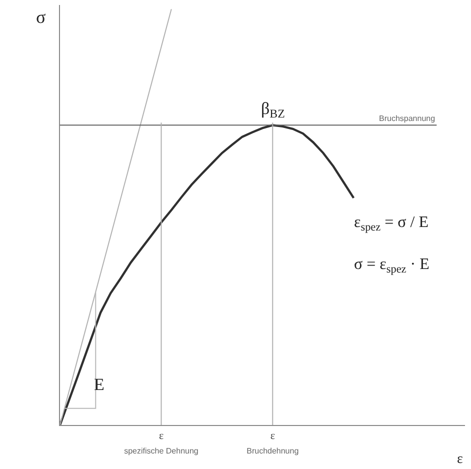 This screenshot has width=471, height=469. Describe the element at coordinates (460, 459) in the screenshot. I see `x-axis-title: ε` at that location.